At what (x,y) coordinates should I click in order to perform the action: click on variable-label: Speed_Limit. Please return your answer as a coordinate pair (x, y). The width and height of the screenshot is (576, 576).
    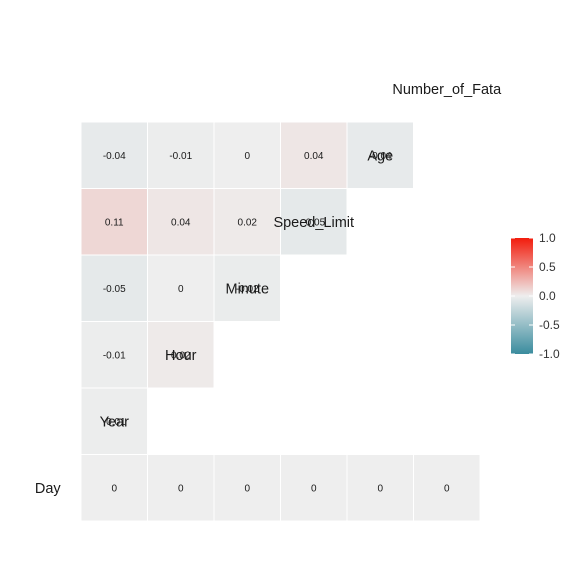
    Looking at the image, I should click on (313, 223).